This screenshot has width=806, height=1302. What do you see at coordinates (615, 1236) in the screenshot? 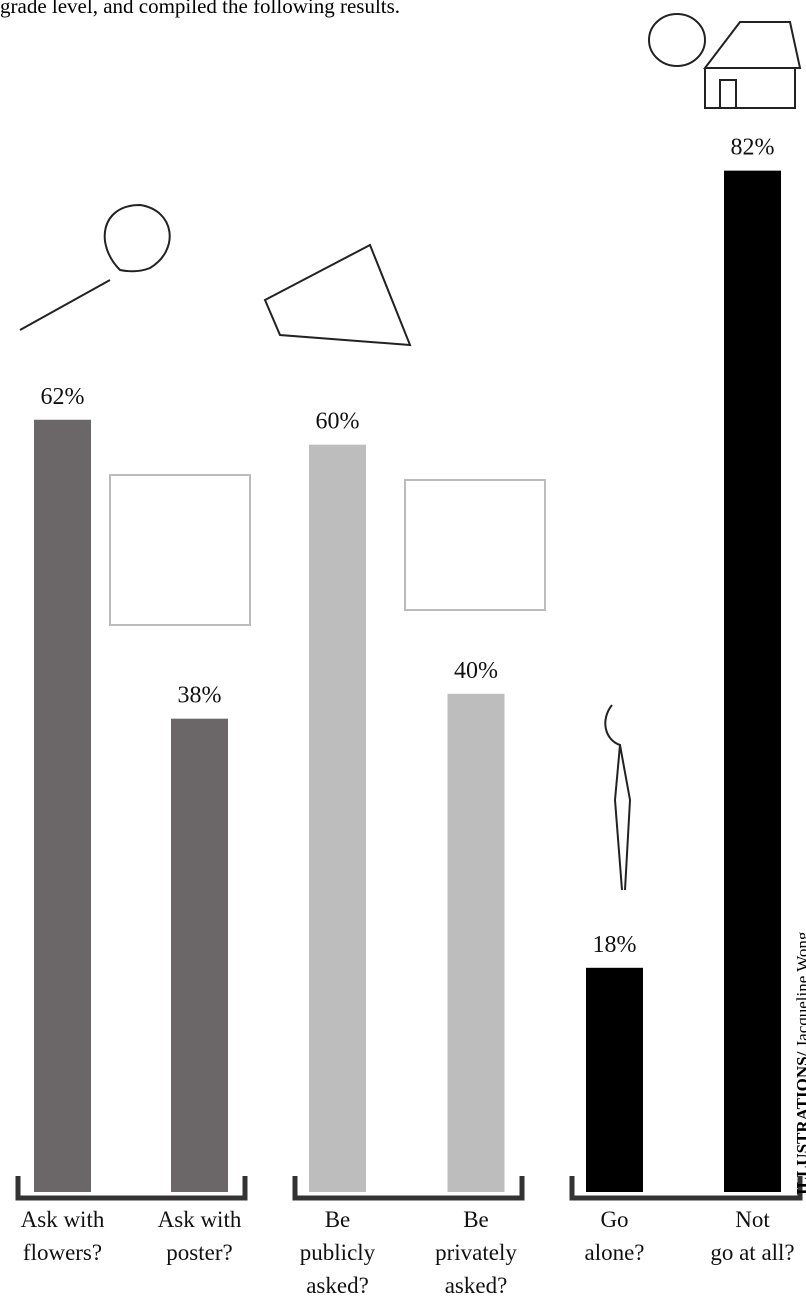
I see `category-label: Go alone?` at bounding box center [615, 1236].